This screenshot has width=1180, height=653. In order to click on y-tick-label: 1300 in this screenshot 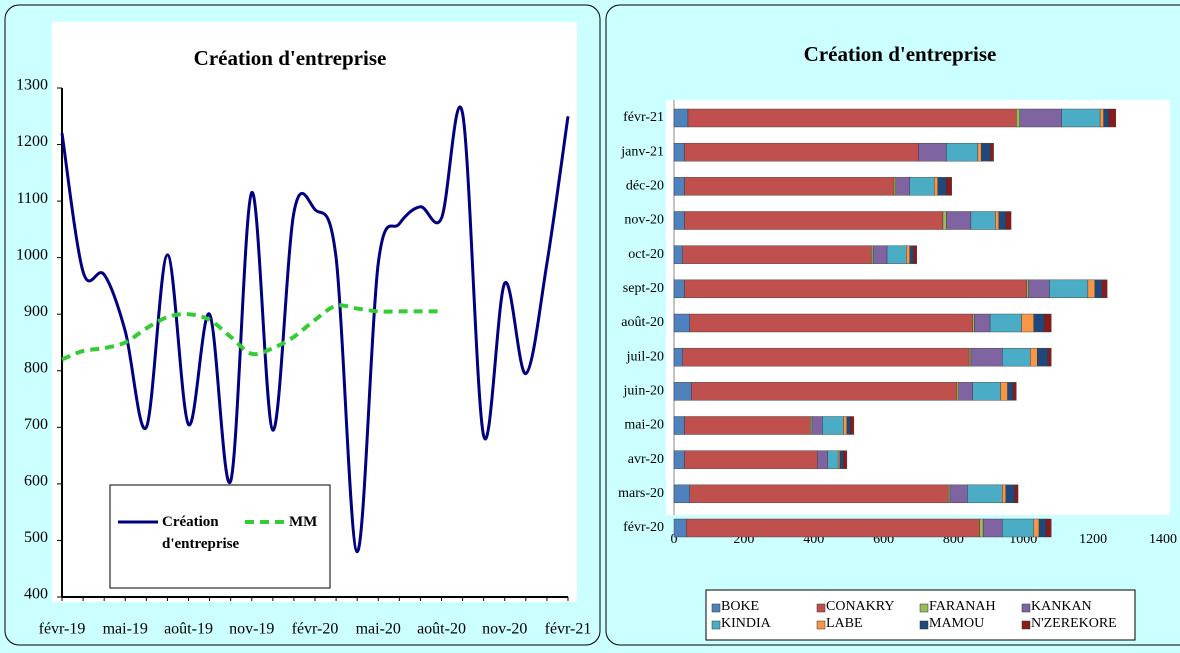, I will do `click(32, 85)`.